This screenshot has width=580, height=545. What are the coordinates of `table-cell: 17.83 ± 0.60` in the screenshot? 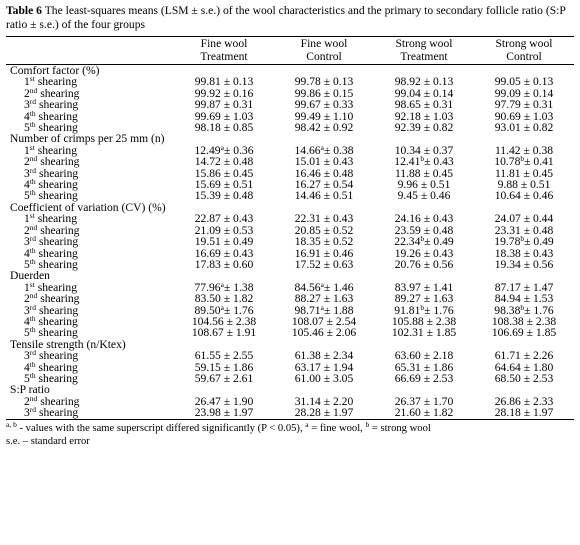 It's located at (224, 264).